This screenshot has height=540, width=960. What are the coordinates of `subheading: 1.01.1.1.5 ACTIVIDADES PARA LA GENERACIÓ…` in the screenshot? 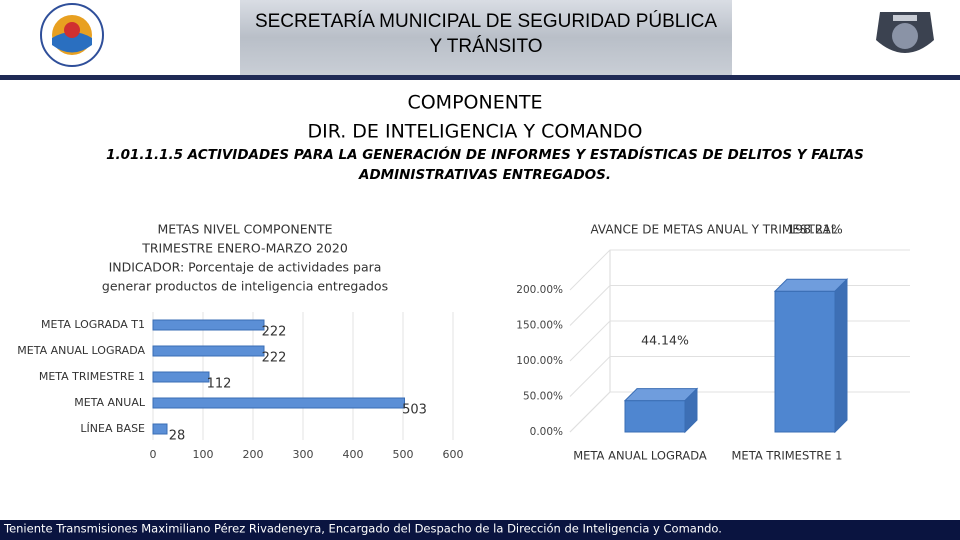 It's located at (485, 165).